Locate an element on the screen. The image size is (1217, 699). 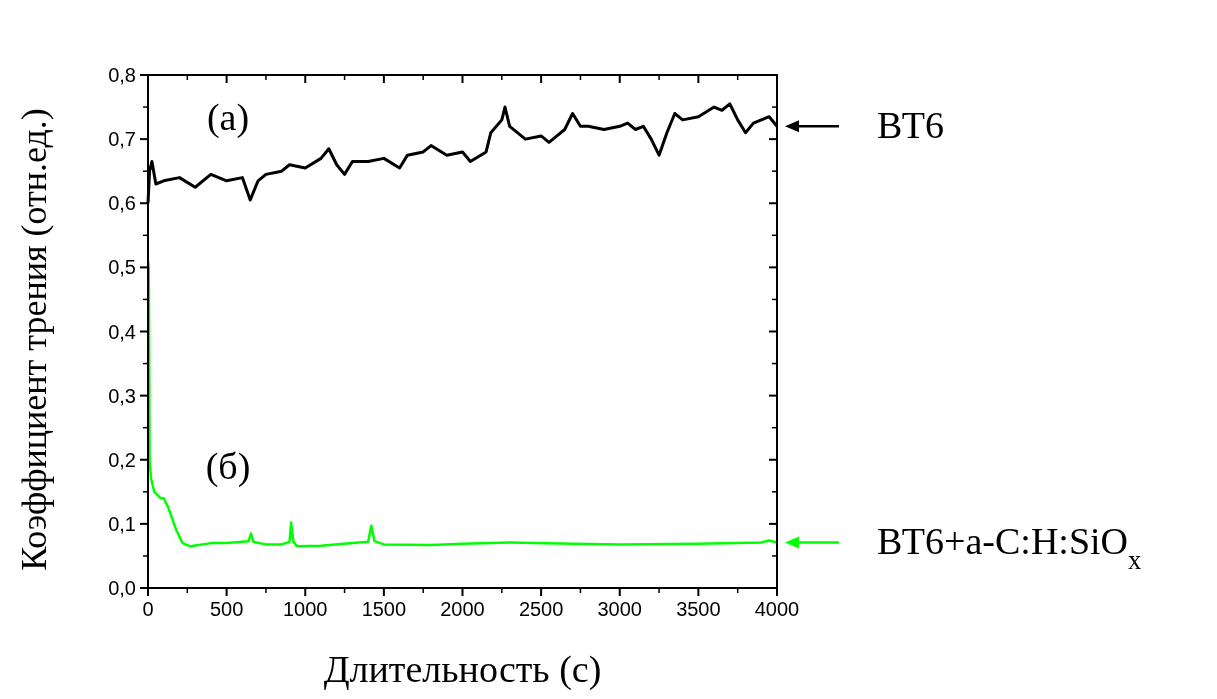
x-tick-label: 500 is located at coordinates (226, 609).